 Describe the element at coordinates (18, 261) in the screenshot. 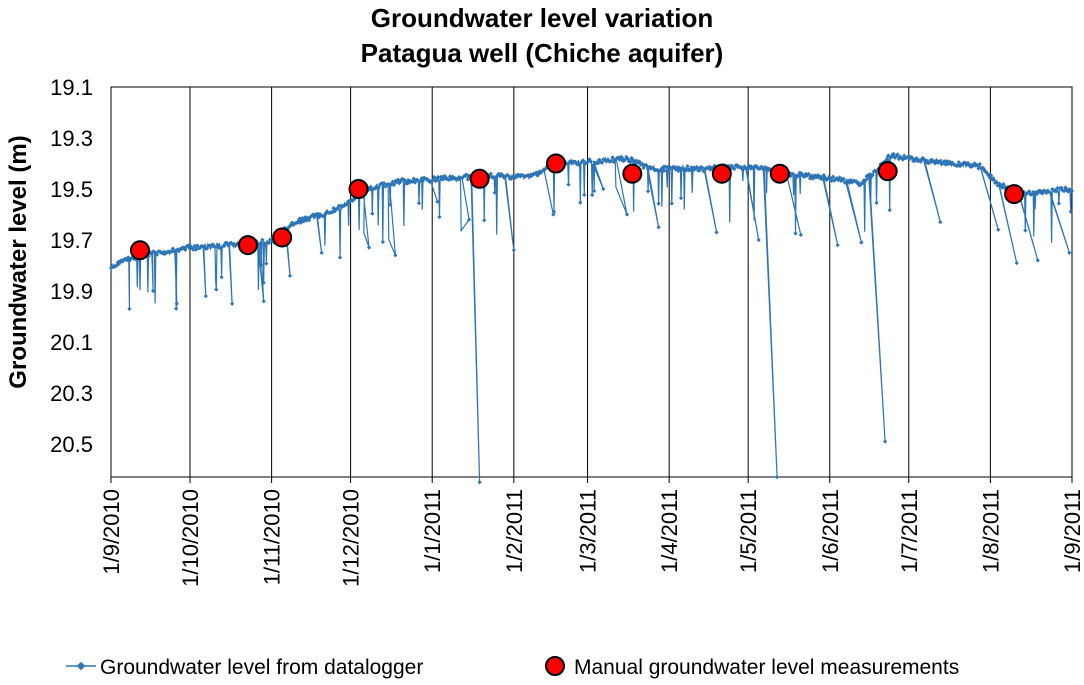

I see `y-axis-label: Groundwater level (m)` at that location.